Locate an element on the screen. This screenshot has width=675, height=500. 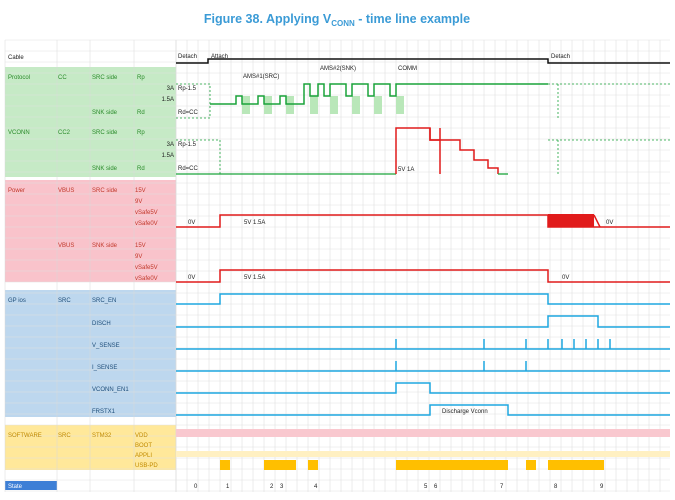
gpio-section-bg is located at coordinates (90, 353).